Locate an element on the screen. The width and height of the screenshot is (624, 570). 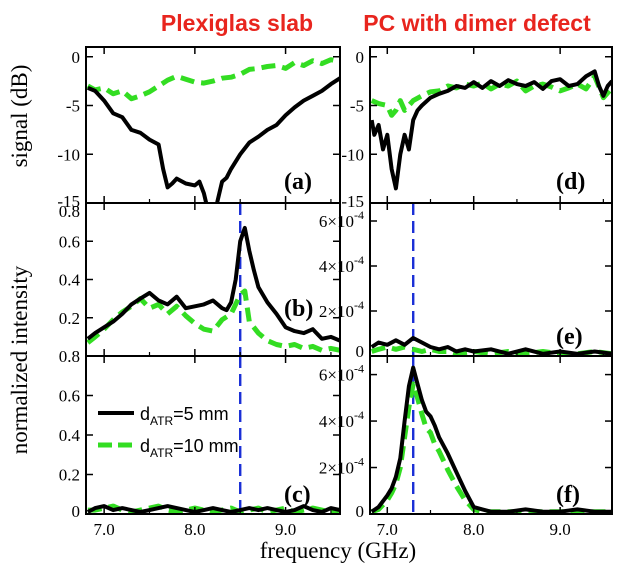
legend-label-10mm: dATR=10 mm is located at coordinates (189, 448).